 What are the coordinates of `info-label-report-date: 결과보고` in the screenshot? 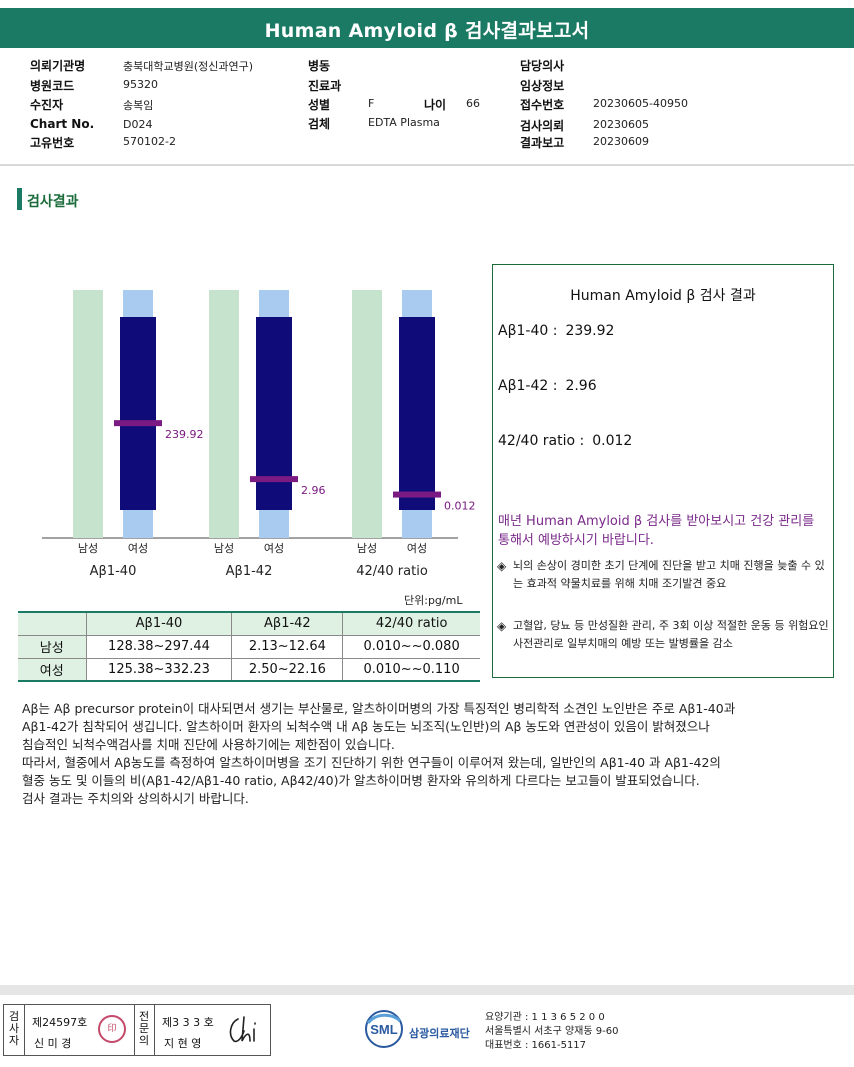 It's located at (542, 143).